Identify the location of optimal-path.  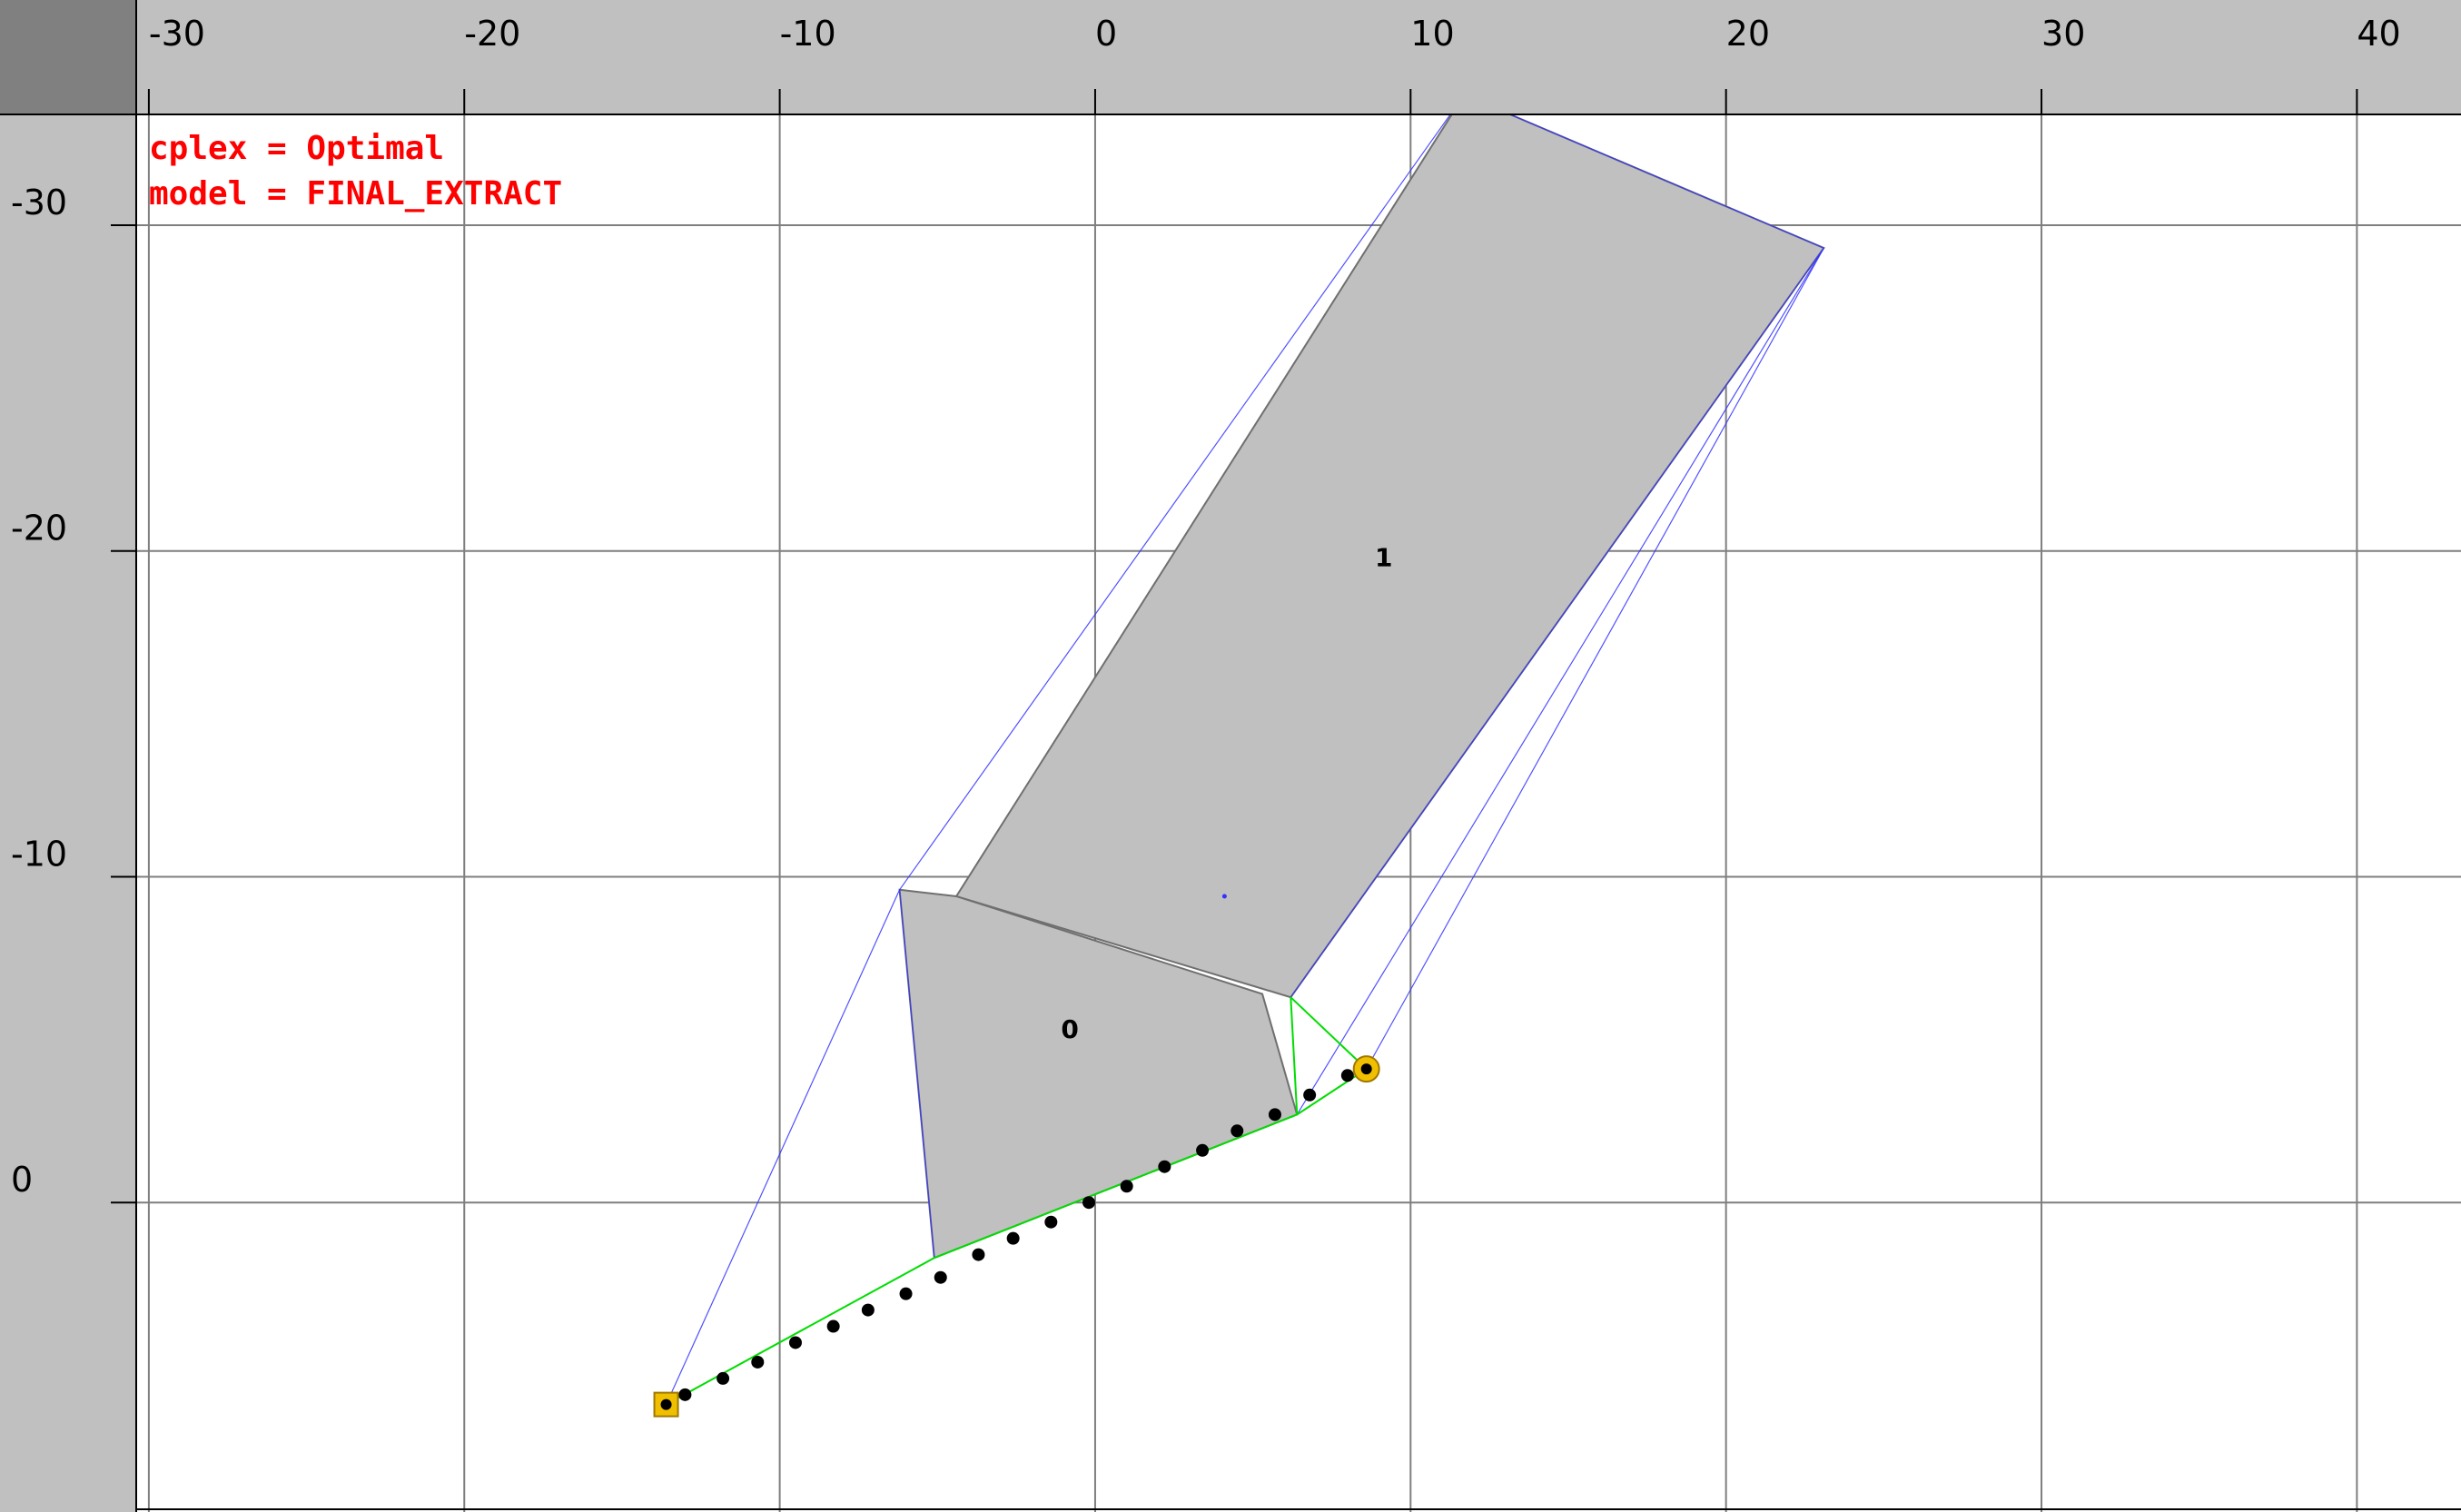
(1017, 1201).